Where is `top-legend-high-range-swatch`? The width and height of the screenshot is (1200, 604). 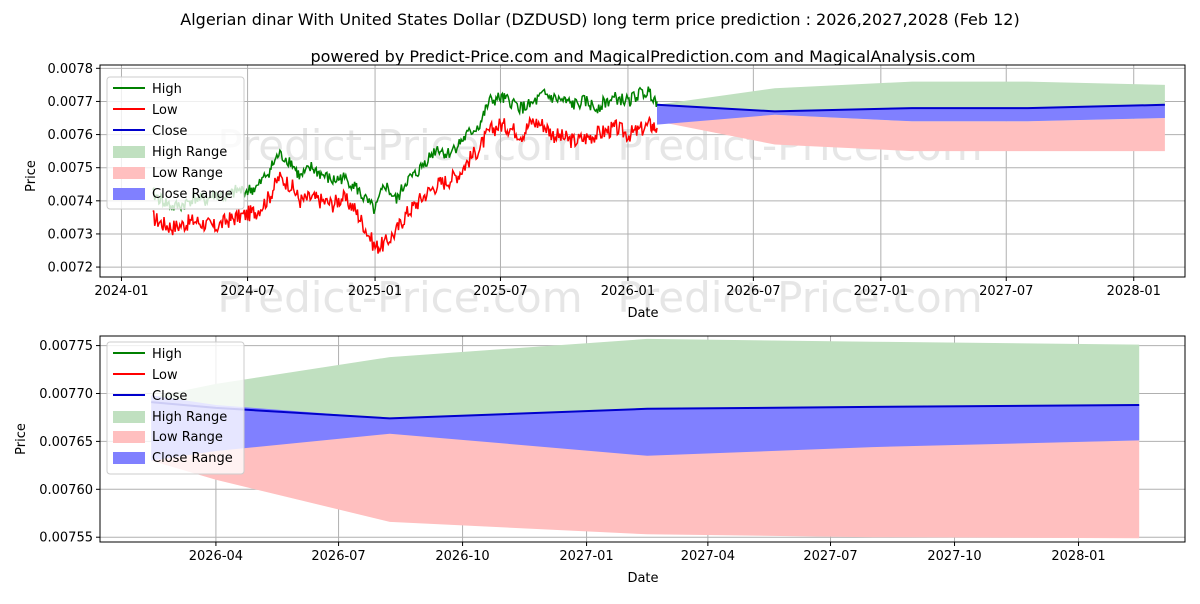 top-legend-high-range-swatch is located at coordinates (129, 152).